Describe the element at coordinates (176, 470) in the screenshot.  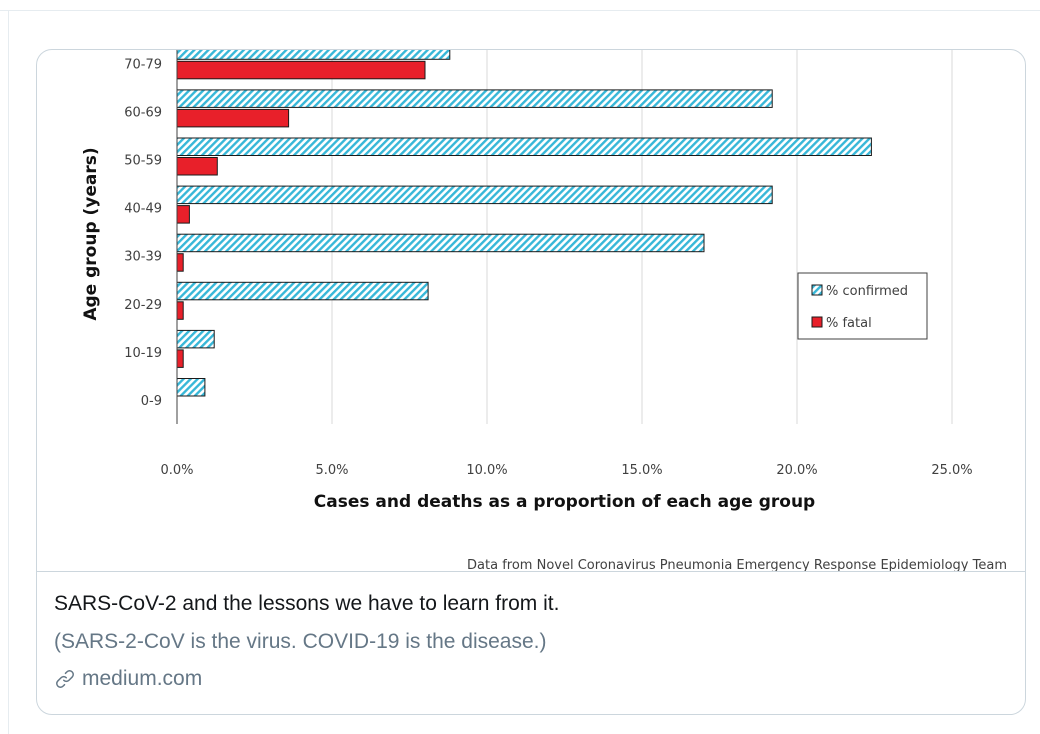
I see `x-tick-label: 0.0%` at that location.